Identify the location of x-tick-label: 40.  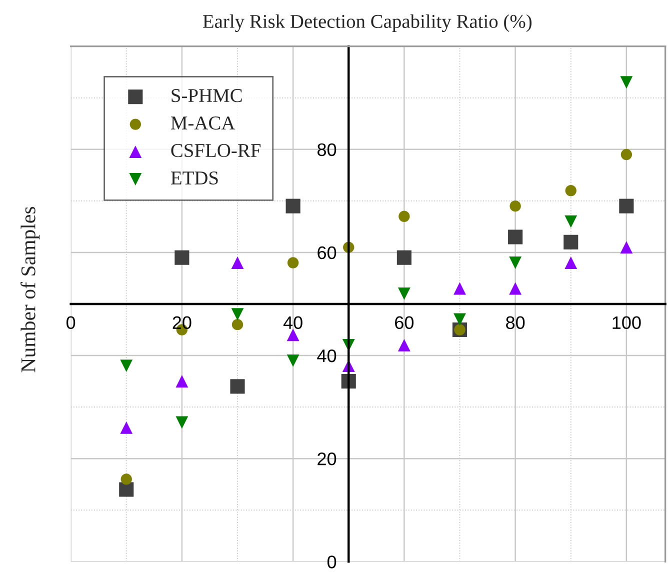
(292, 323).